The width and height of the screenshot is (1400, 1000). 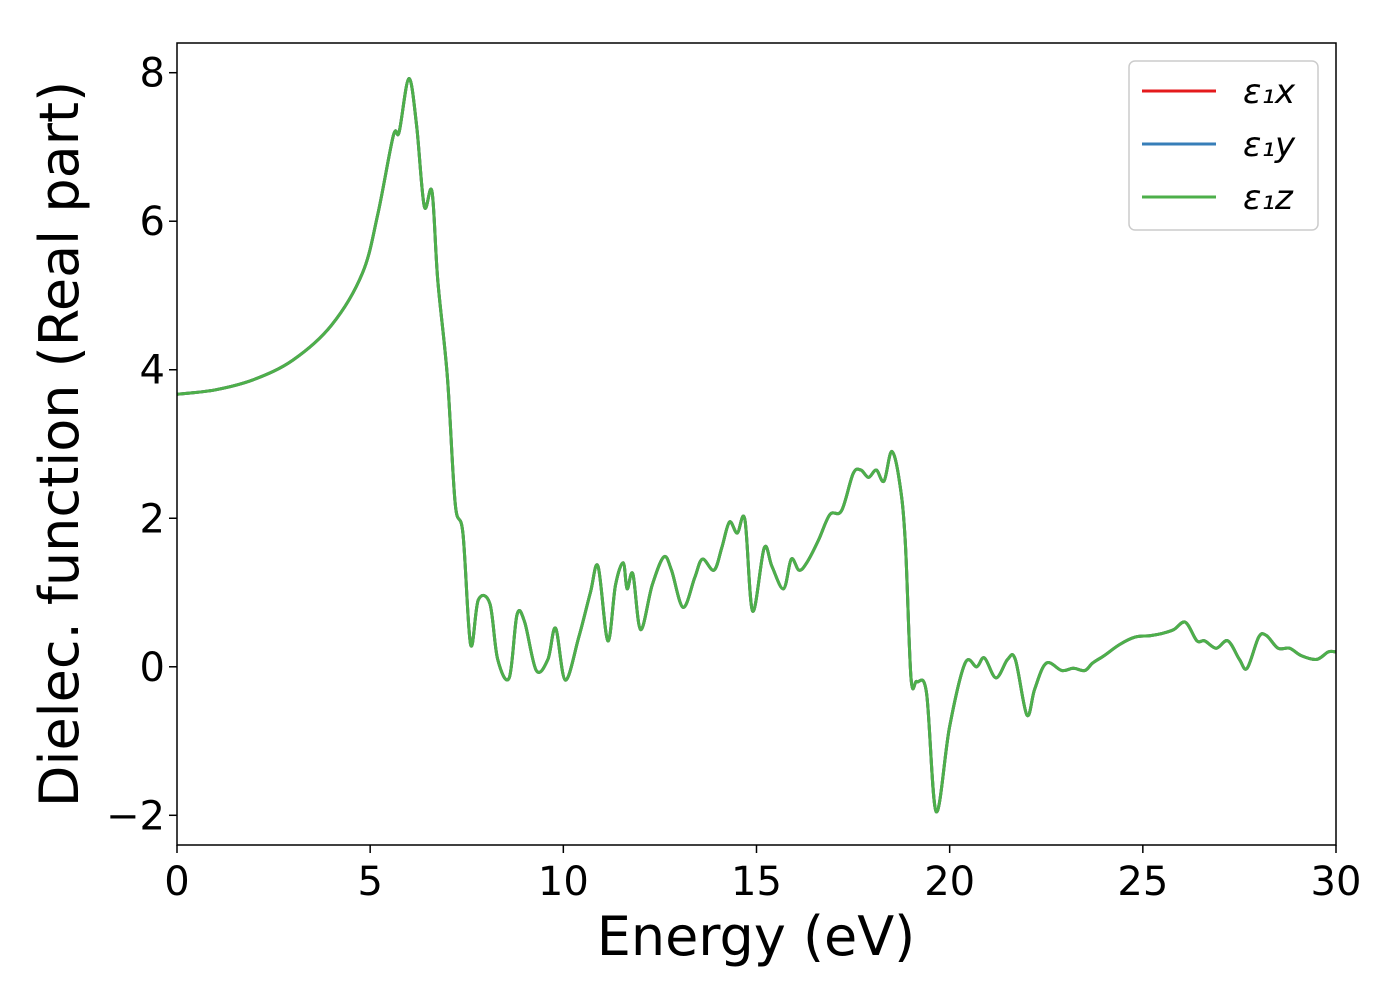 What do you see at coordinates (756, 882) in the screenshot?
I see `x-tick-label: 15` at bounding box center [756, 882].